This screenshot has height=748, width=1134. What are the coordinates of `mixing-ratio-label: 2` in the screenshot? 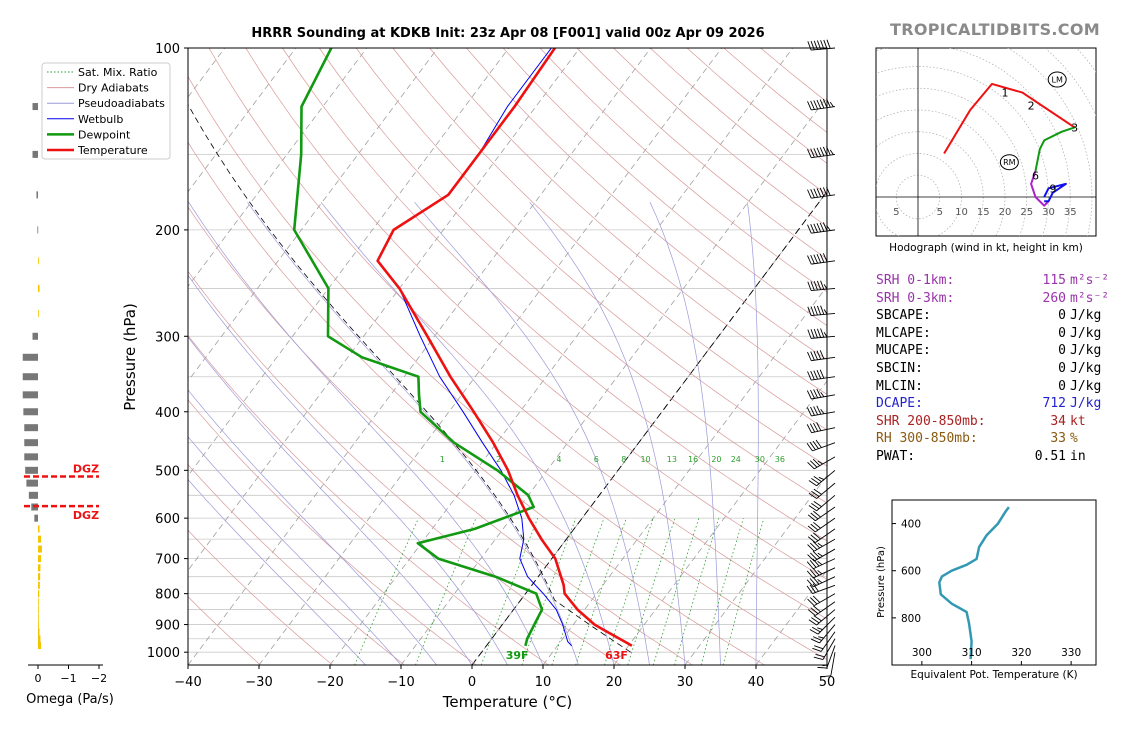 It's located at (498, 459).